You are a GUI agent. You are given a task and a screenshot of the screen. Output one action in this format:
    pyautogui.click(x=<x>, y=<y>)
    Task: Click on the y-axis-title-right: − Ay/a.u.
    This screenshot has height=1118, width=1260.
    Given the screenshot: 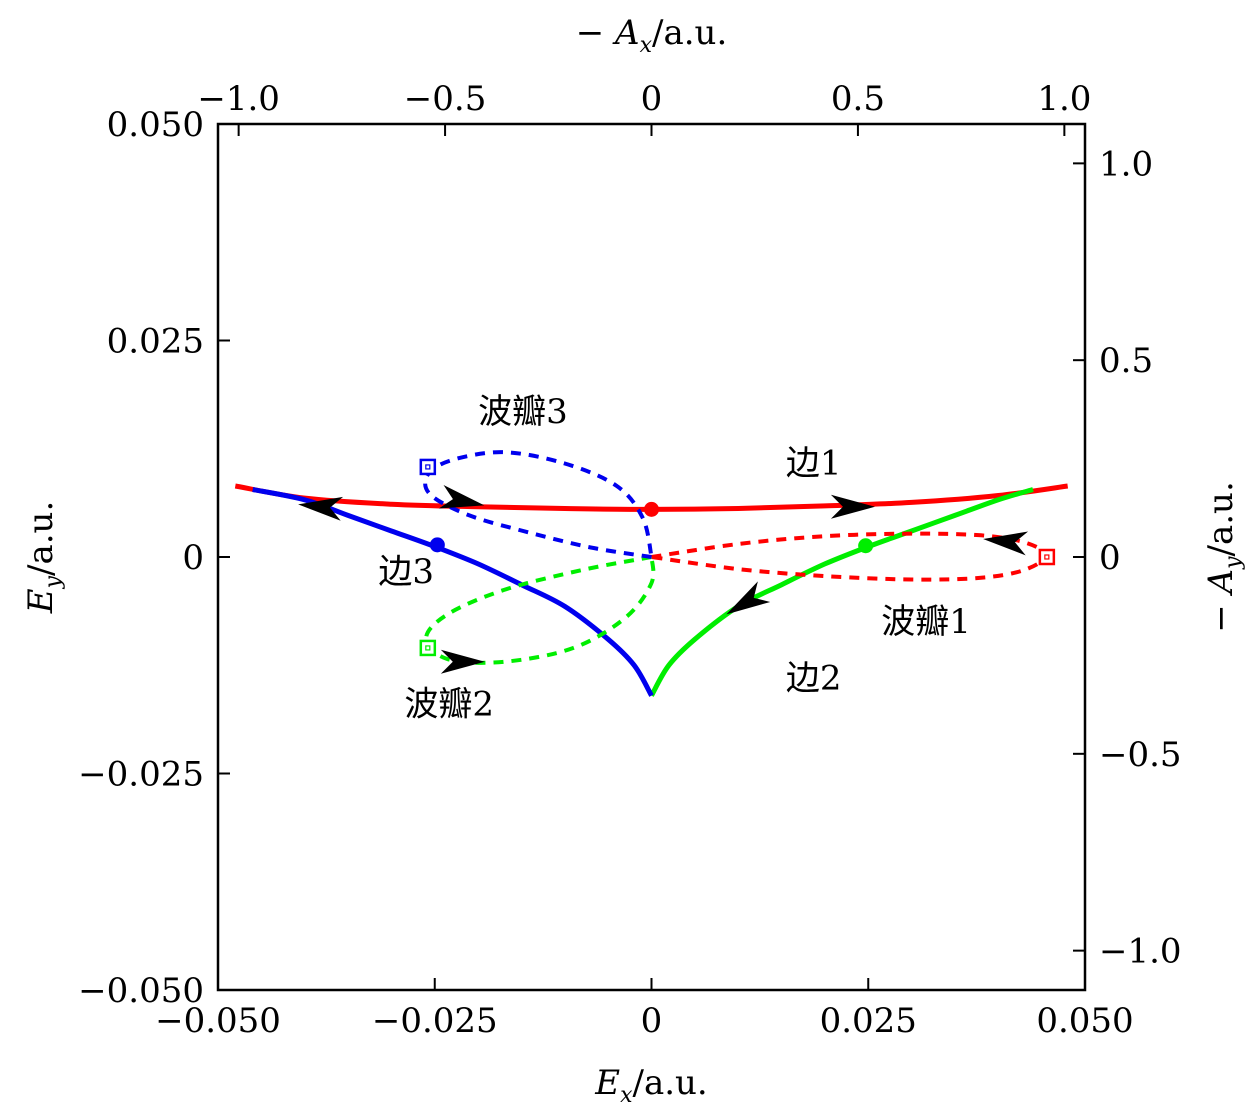 What is the action you would take?
    pyautogui.click(x=1223, y=557)
    